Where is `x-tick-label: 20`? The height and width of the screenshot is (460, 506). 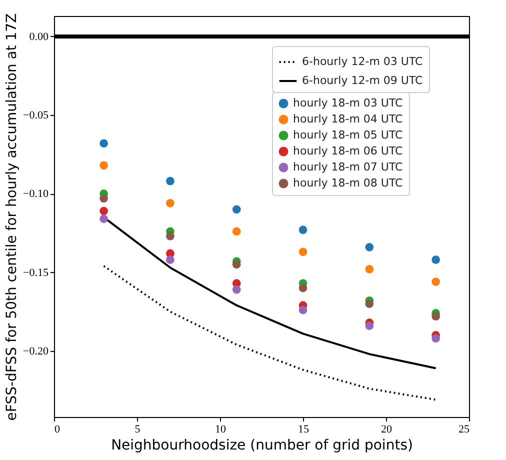
x-tick-label: 20 is located at coordinates (386, 430).